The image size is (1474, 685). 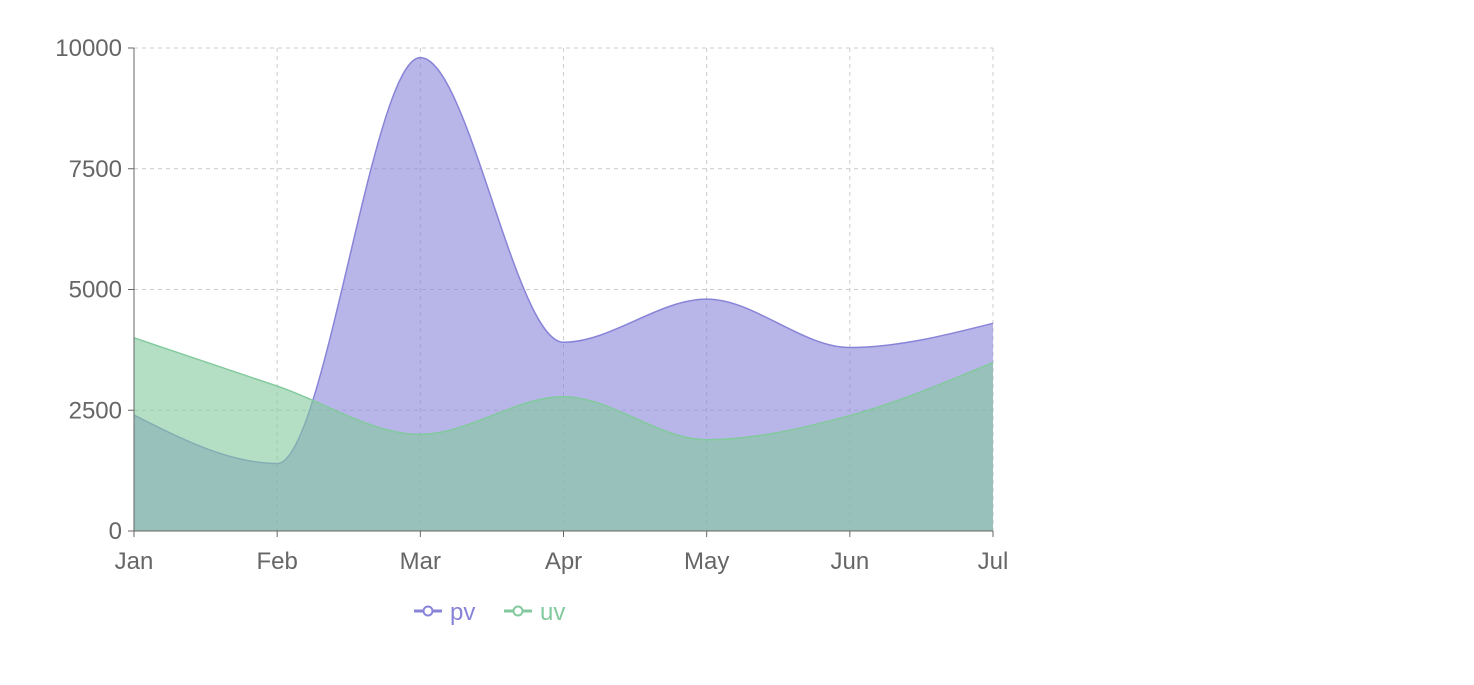 What do you see at coordinates (134, 561) in the screenshot?
I see `x-tick-label: Jan` at bounding box center [134, 561].